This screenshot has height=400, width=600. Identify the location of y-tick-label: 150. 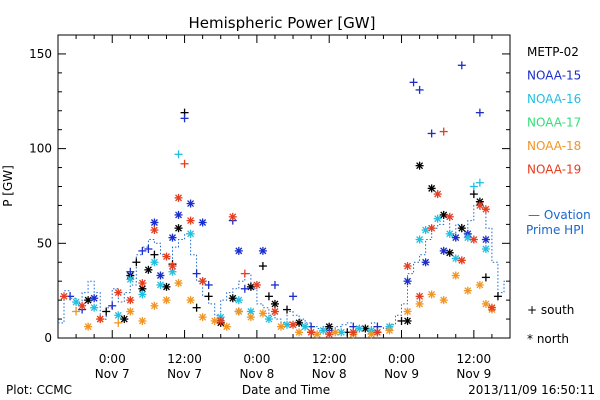
(40, 54).